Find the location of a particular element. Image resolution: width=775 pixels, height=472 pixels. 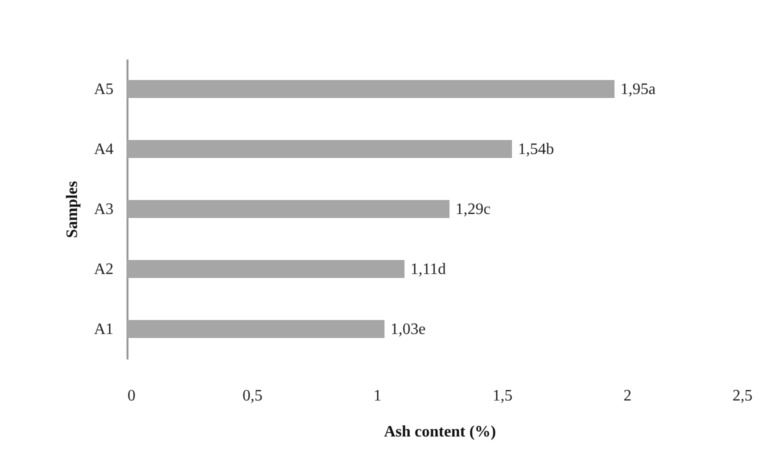

x-tick-label: 0 is located at coordinates (132, 396).